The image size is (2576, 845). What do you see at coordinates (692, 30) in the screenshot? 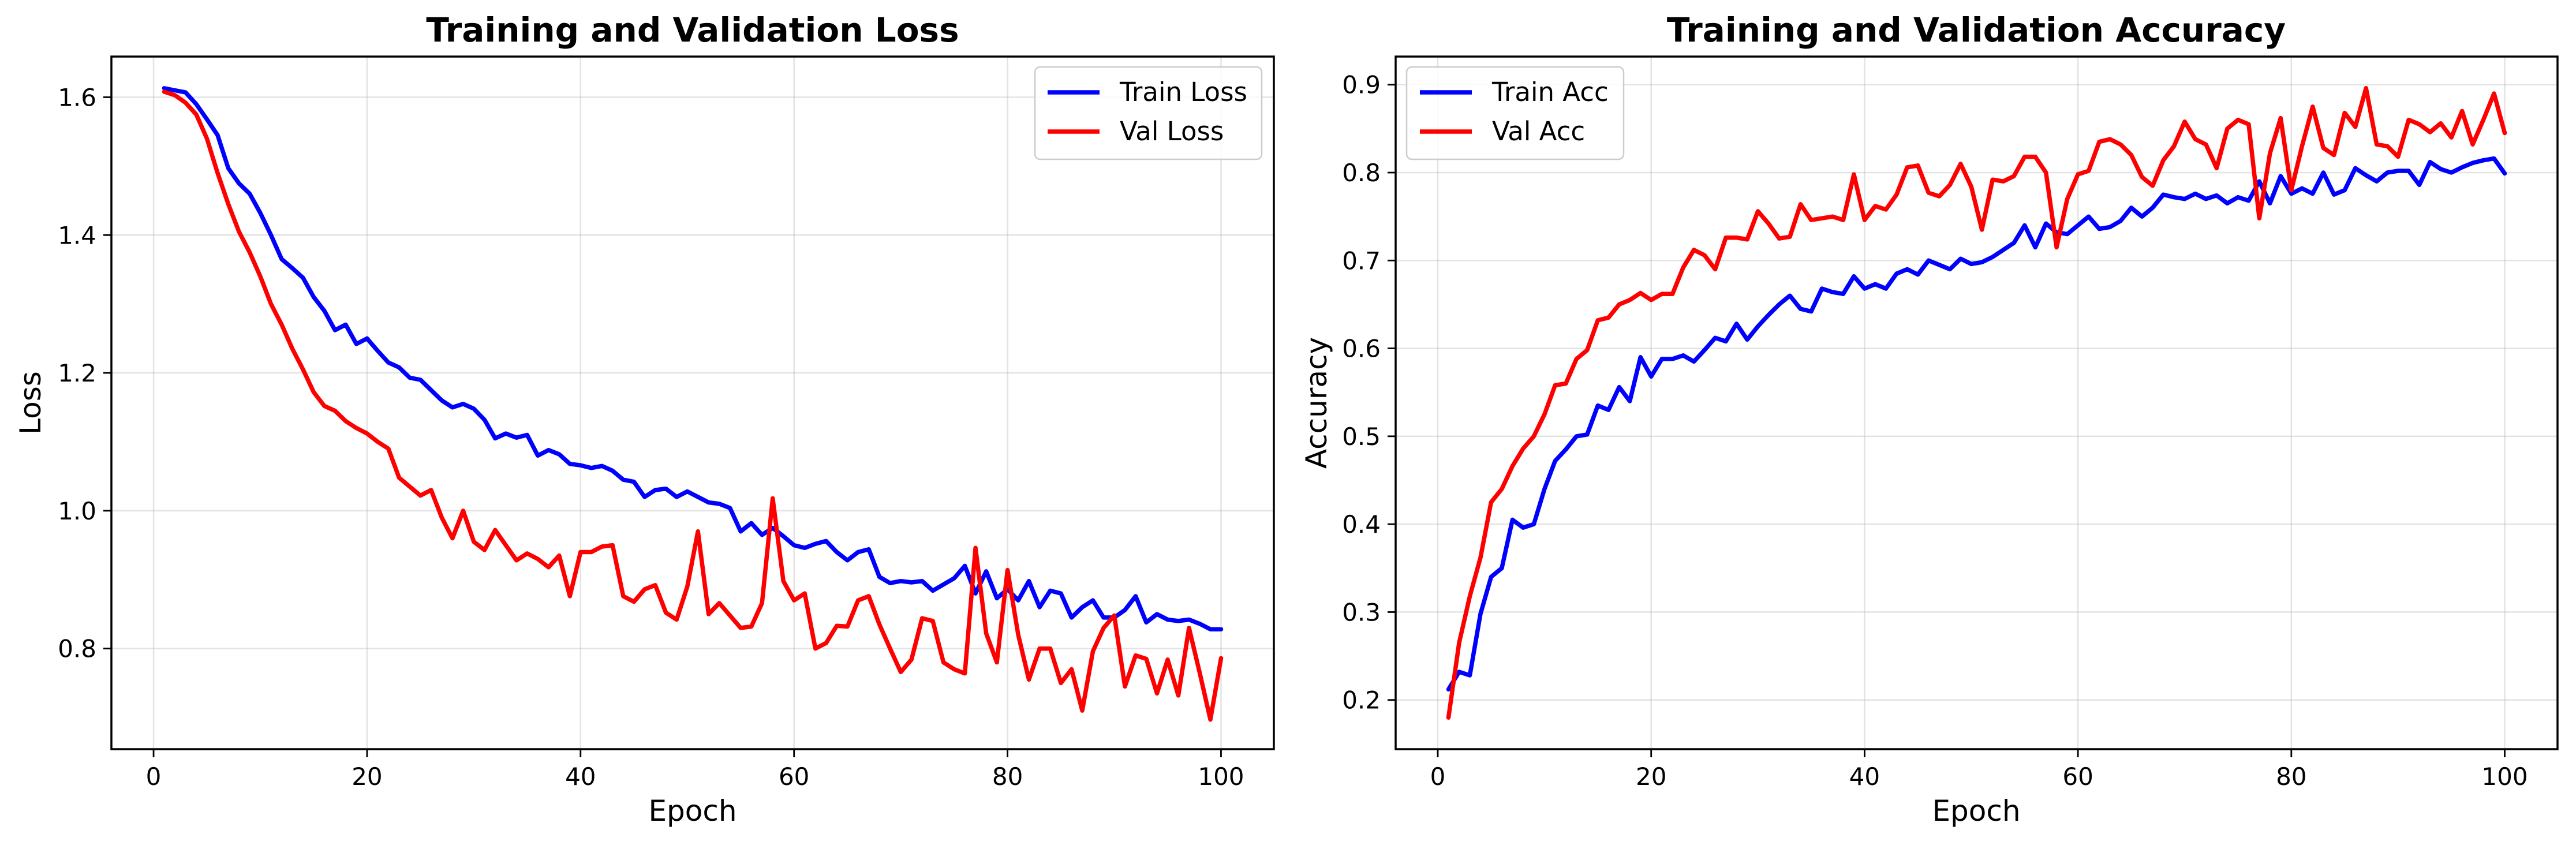
I see `loss-chart-title: Training and Validation Loss` at bounding box center [692, 30].